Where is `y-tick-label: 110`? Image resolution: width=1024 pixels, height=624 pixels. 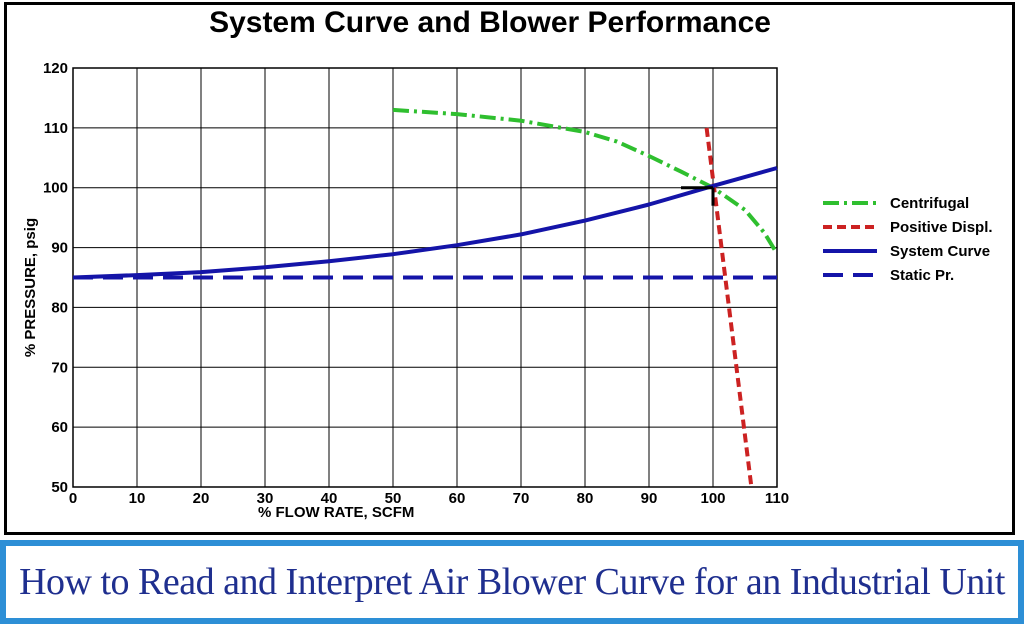
y-tick-label: 110 is located at coordinates (56, 128).